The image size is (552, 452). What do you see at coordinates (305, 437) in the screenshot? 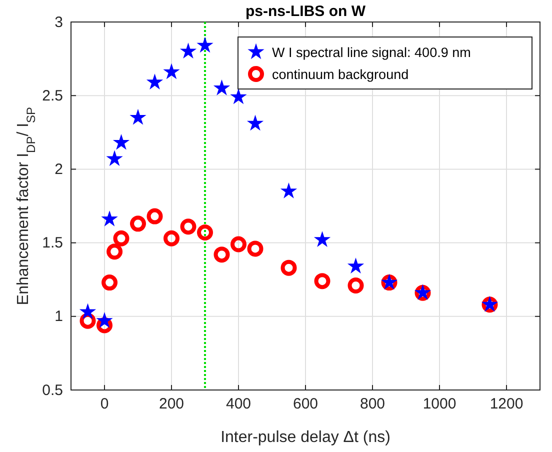
I see `x-axis-title: Inter-pulse delay Δt (ns)` at bounding box center [305, 437].